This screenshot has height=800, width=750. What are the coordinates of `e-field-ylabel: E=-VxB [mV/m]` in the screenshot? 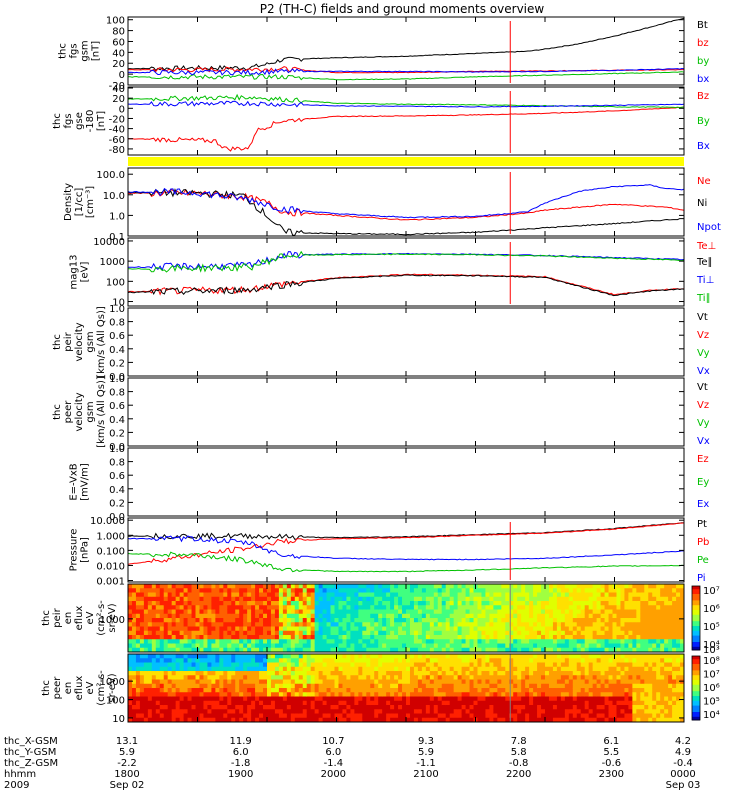 It's located at (80, 482).